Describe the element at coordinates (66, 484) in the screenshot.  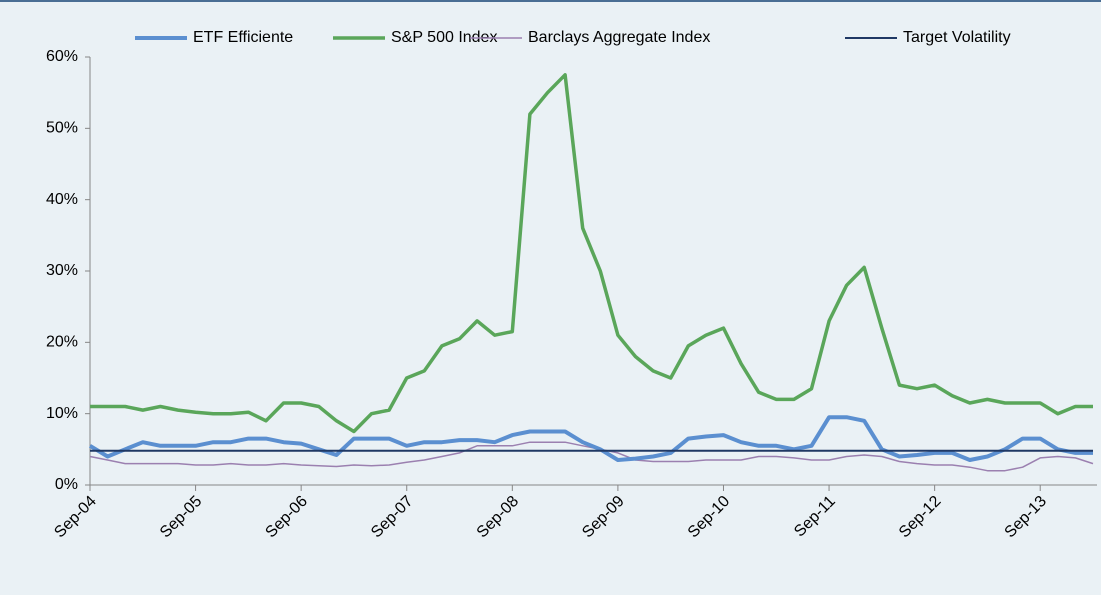
I see `y-tick-label: 0%` at that location.